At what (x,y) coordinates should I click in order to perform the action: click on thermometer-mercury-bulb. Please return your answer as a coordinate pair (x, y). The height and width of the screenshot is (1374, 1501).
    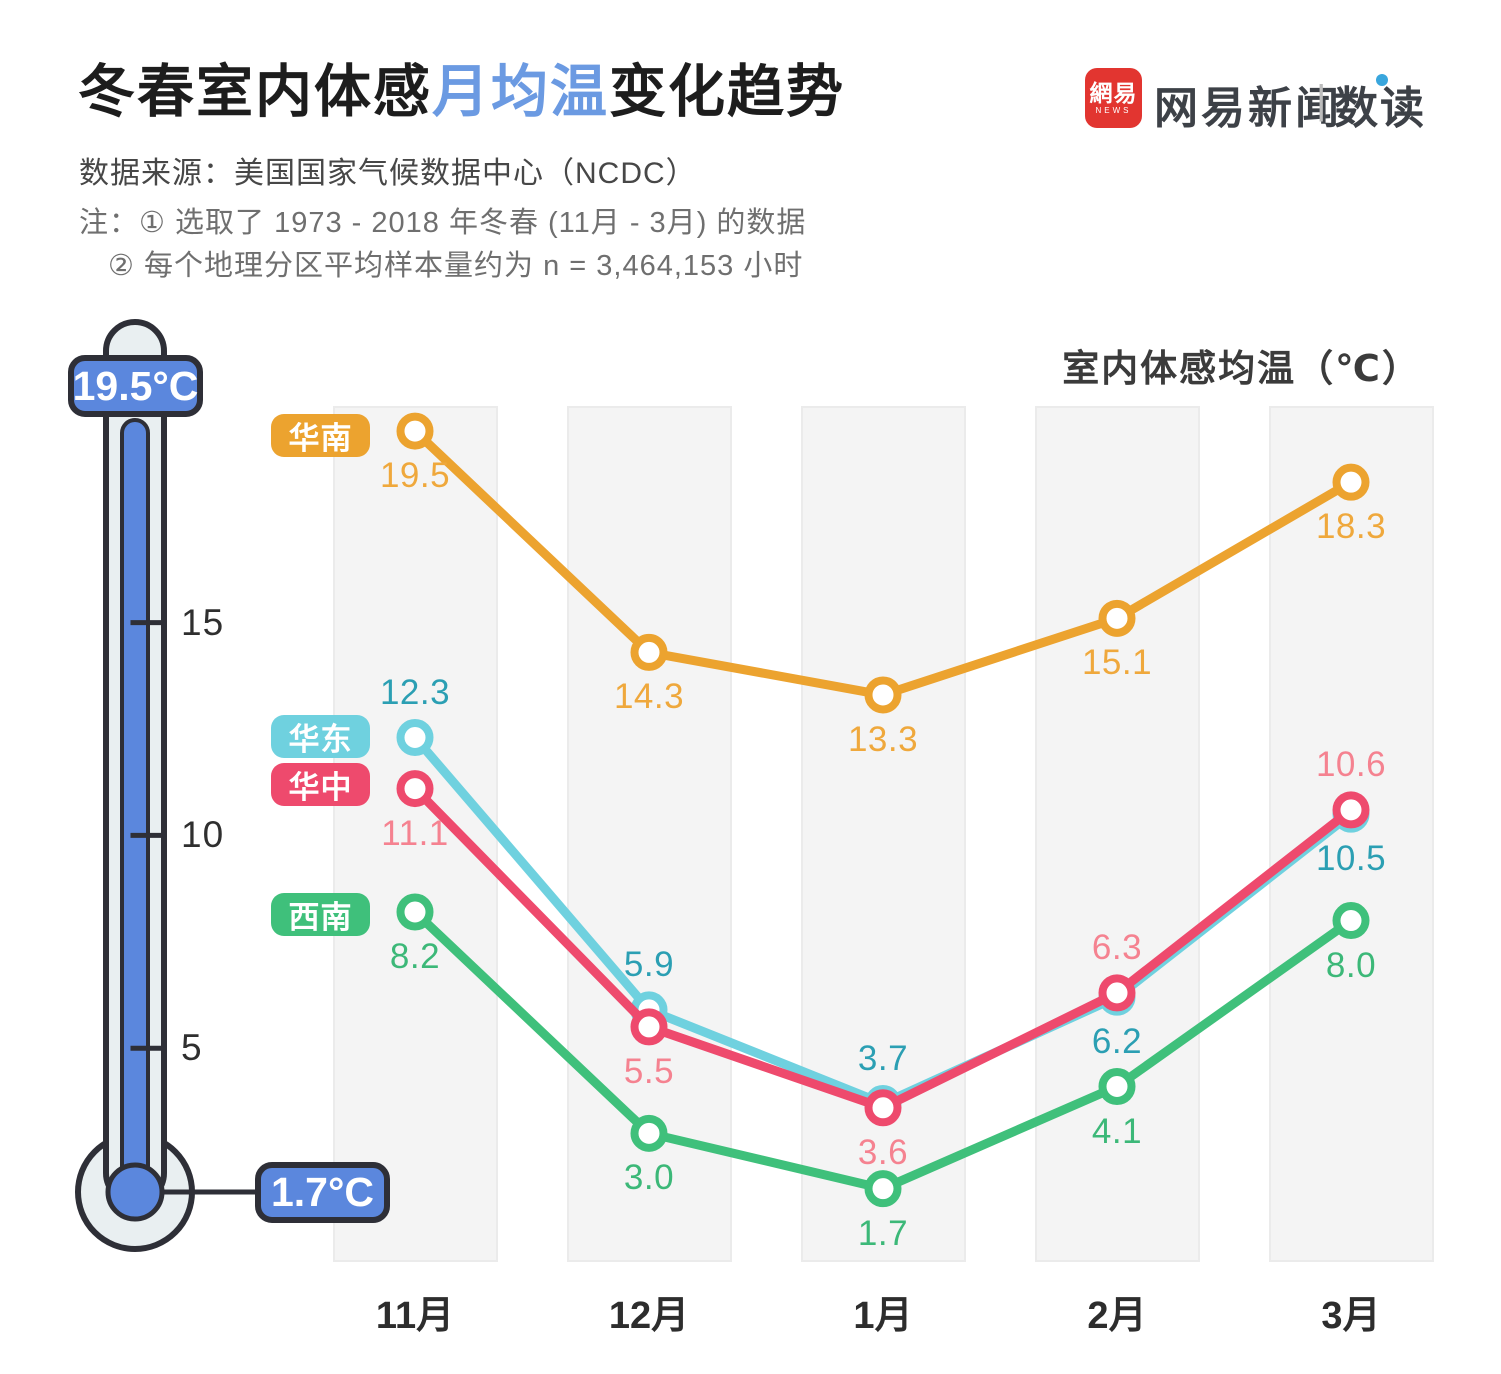
    Looking at the image, I should click on (135, 1192).